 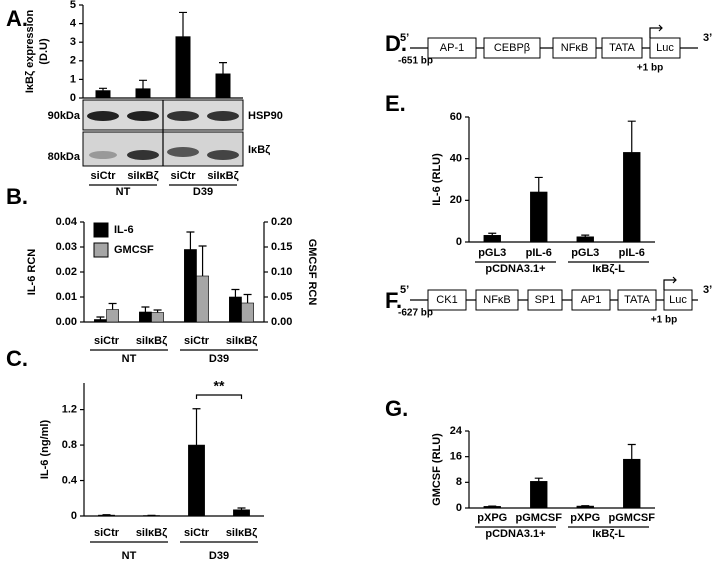 What do you see at coordinates (69, 445) in the screenshot?
I see `y-tick-label: 0.8` at bounding box center [69, 445].